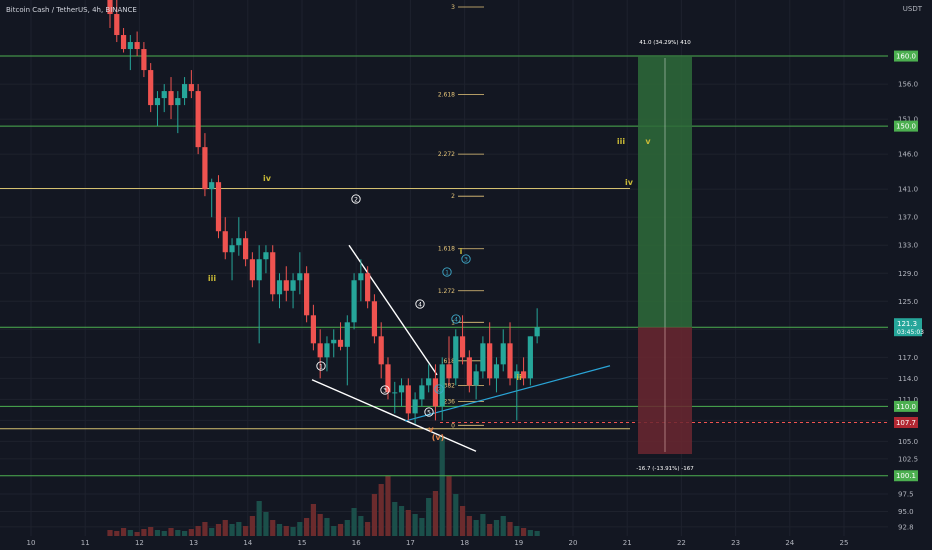  I want to click on price-level-badge-text: 150.0, so click(906, 127).